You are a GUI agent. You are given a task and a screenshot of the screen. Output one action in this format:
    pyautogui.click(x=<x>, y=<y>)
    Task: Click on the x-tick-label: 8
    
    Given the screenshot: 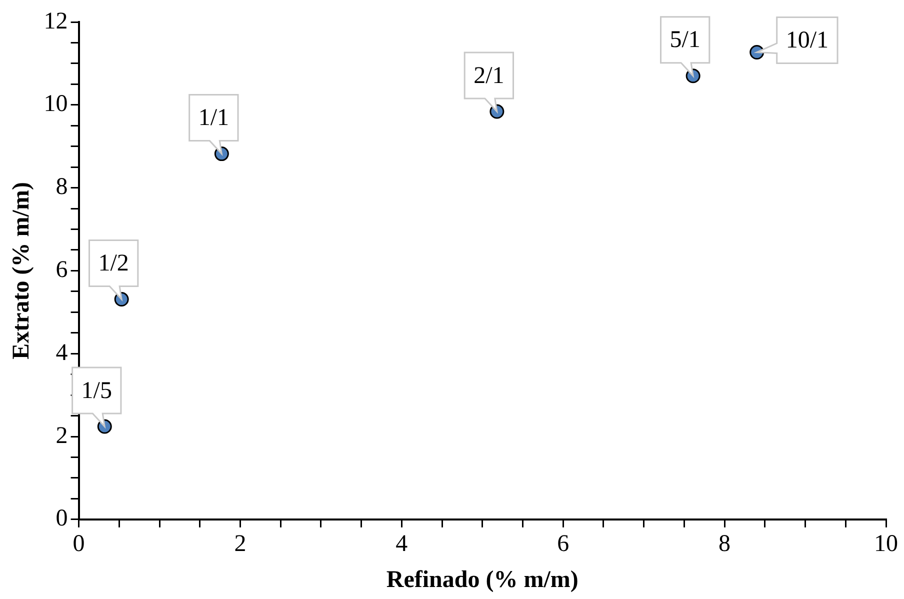 What is the action you would take?
    pyautogui.click(x=724, y=544)
    